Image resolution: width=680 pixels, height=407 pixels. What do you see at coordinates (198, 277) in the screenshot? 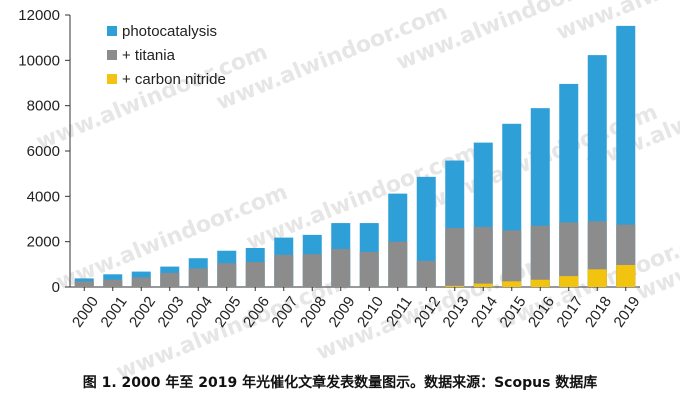
I see `bar-titania-2004` at bounding box center [198, 277].